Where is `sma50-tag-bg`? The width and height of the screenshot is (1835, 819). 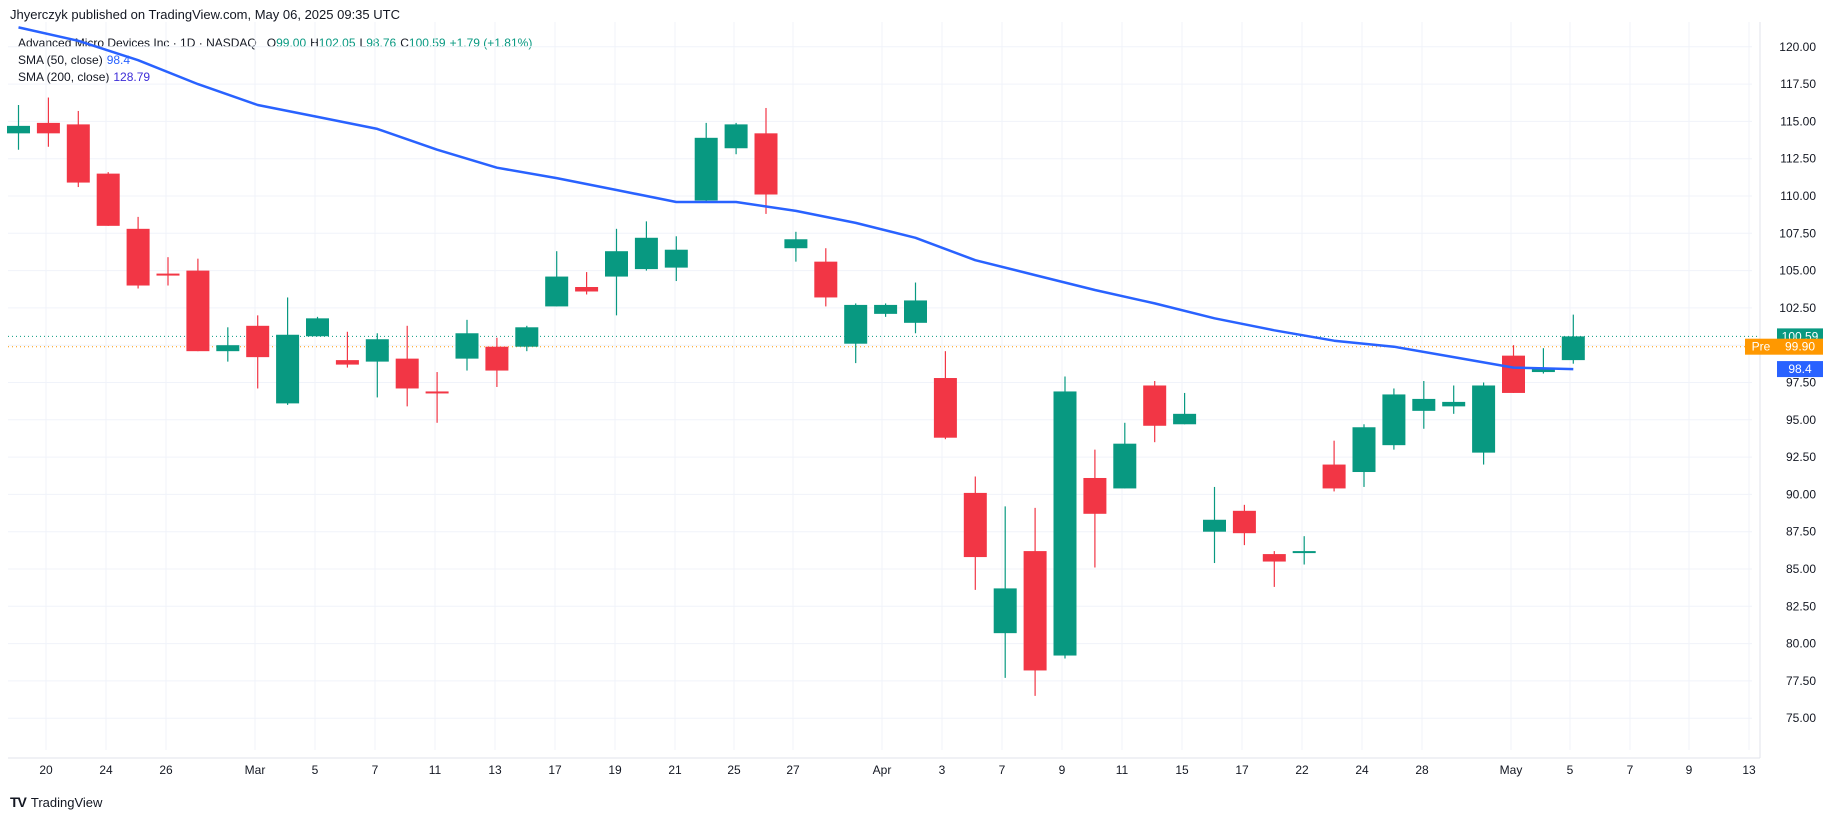 sma50-tag-bg is located at coordinates (1800, 369).